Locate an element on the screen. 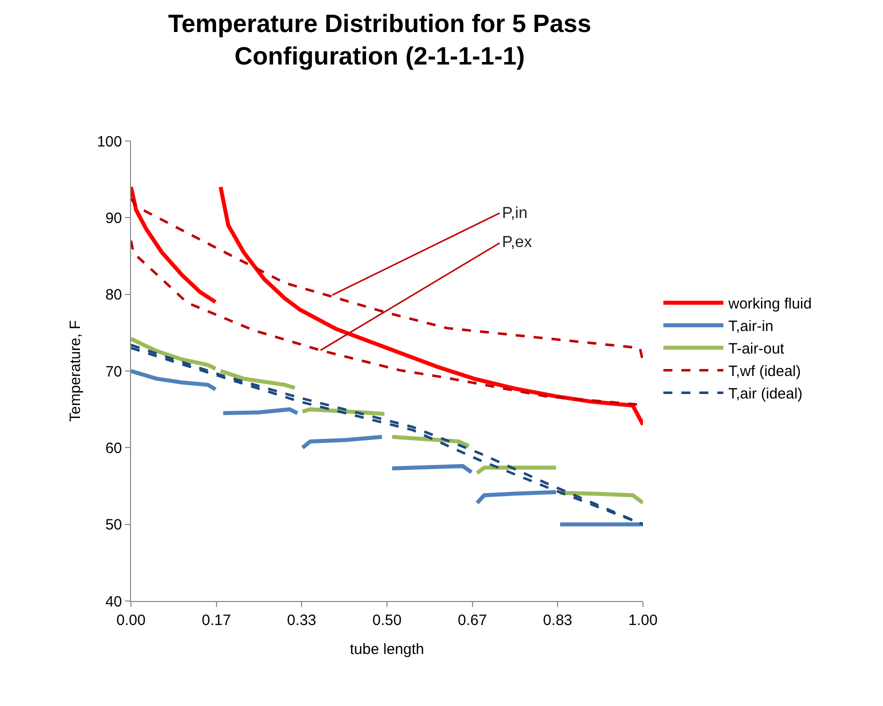 Image resolution: width=883 pixels, height=706 pixels. x-tick-label: 1.00 is located at coordinates (643, 620).